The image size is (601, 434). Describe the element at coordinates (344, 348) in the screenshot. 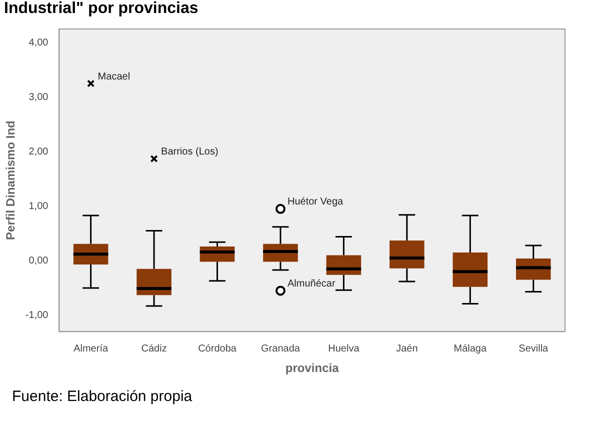

I see `x-tick-label: Huelva` at that location.